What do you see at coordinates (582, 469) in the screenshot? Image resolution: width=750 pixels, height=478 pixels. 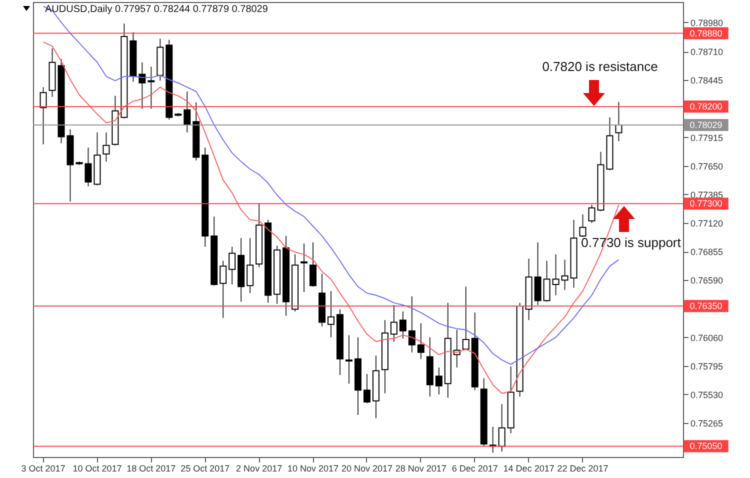 I see `x-tick-label: 22 Dec 2017` at bounding box center [582, 469].